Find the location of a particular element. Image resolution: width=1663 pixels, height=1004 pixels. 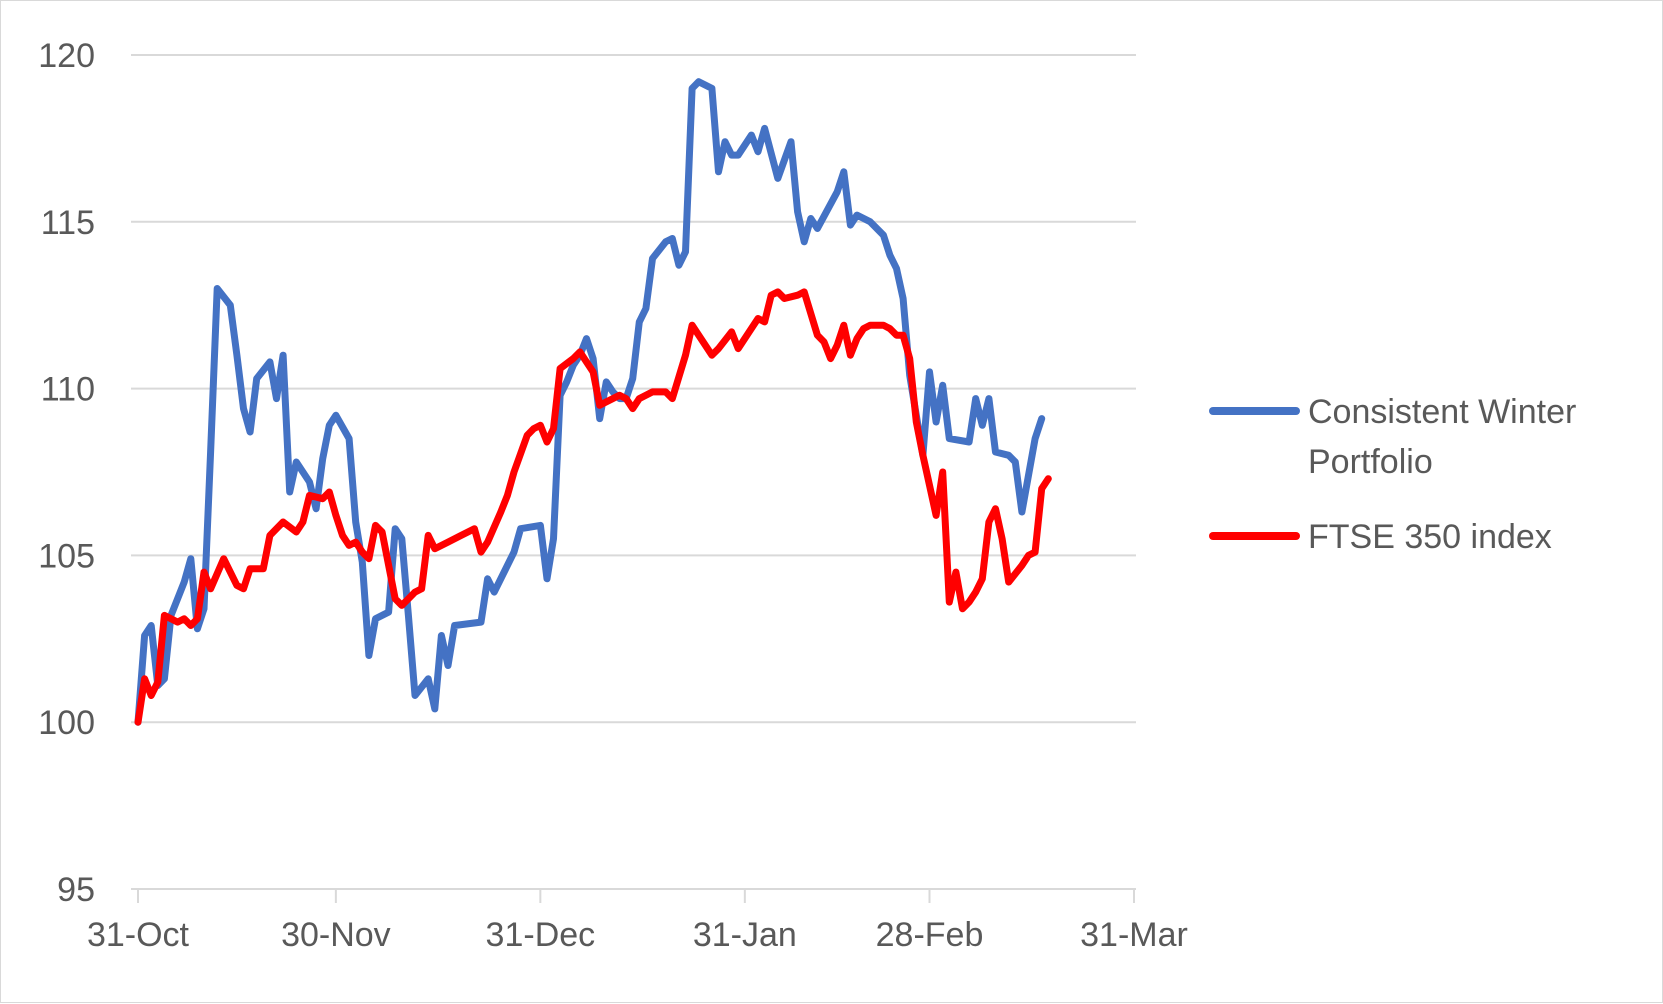

x-axis is located at coordinates (636, 896).